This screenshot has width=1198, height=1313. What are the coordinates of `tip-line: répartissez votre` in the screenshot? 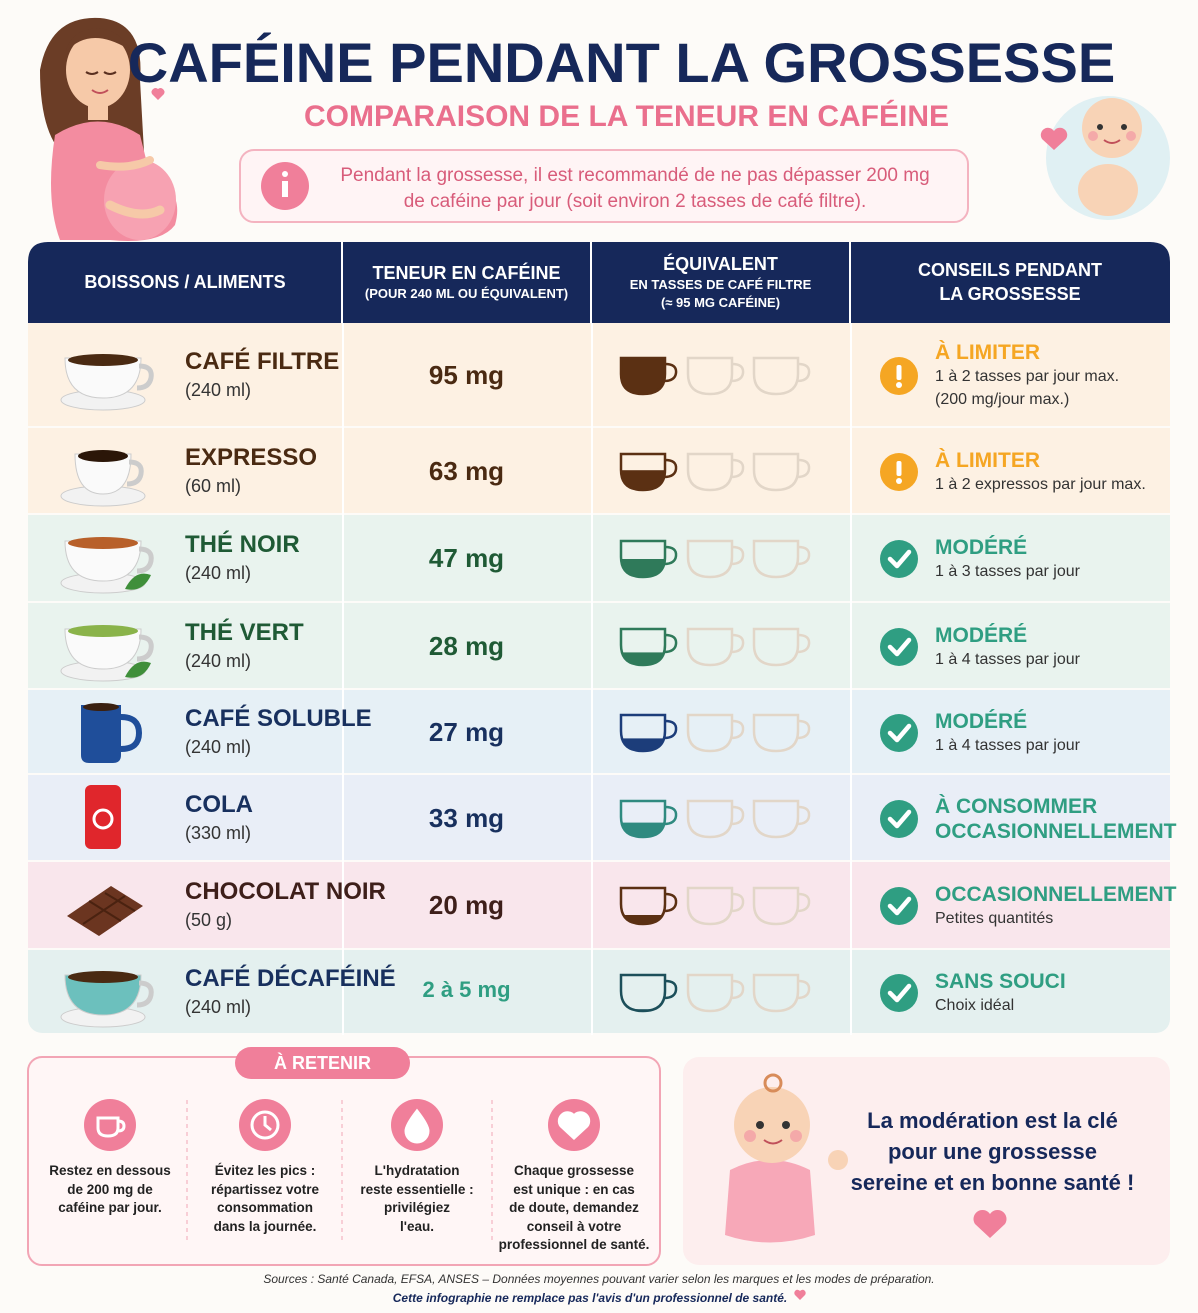 It's located at (265, 1189).